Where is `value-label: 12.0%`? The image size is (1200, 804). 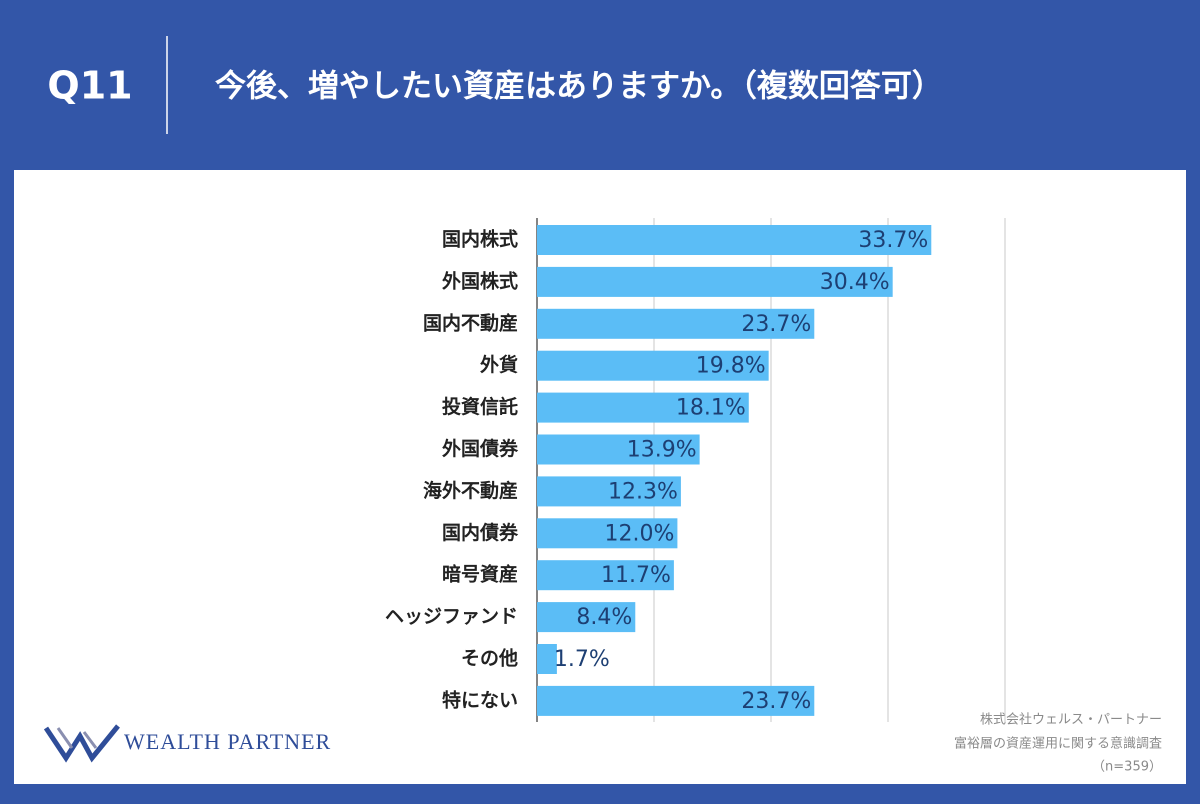 value-label: 12.0% is located at coordinates (640, 533).